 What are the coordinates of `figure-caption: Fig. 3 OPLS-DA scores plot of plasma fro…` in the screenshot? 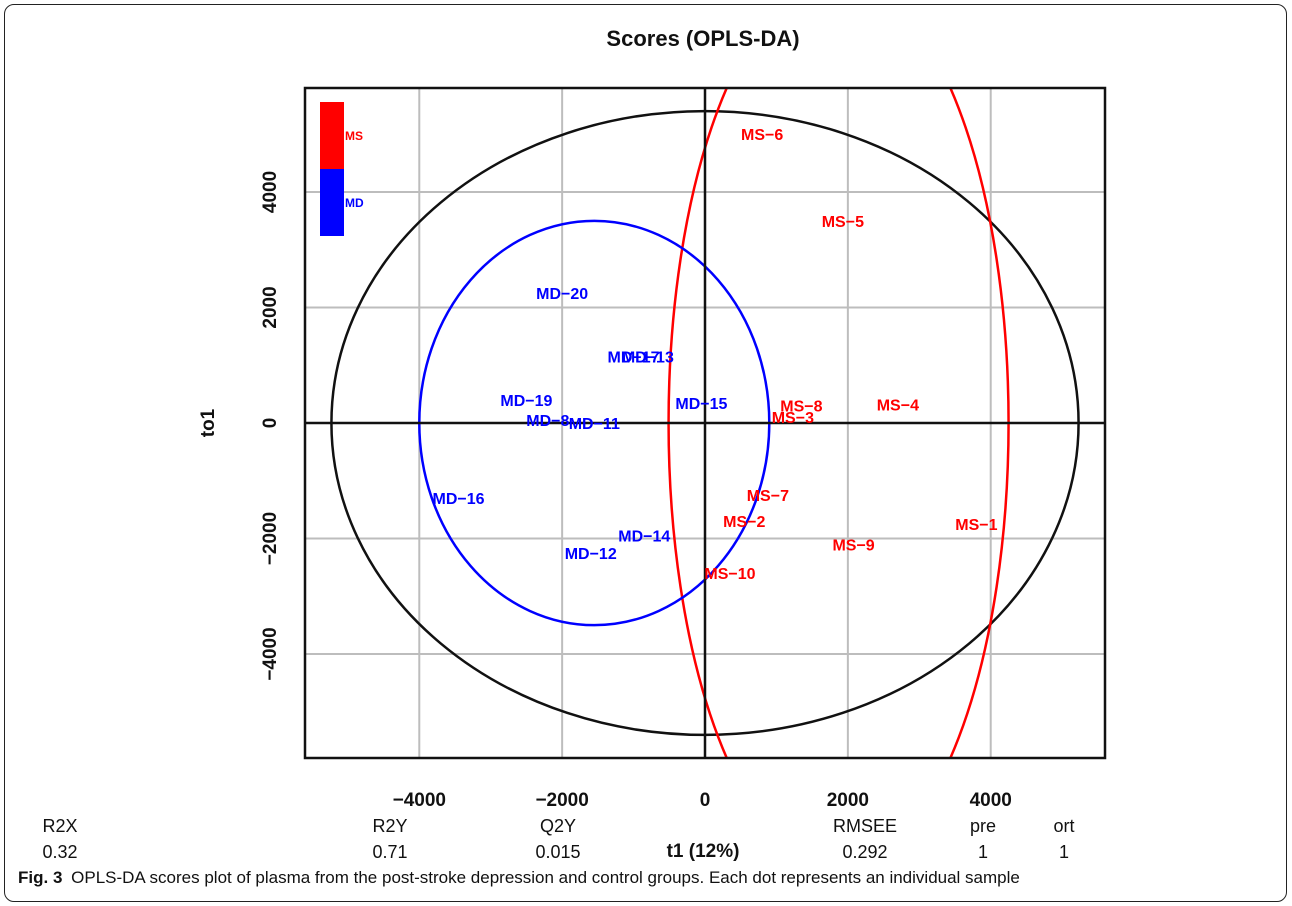 It's located at (519, 878).